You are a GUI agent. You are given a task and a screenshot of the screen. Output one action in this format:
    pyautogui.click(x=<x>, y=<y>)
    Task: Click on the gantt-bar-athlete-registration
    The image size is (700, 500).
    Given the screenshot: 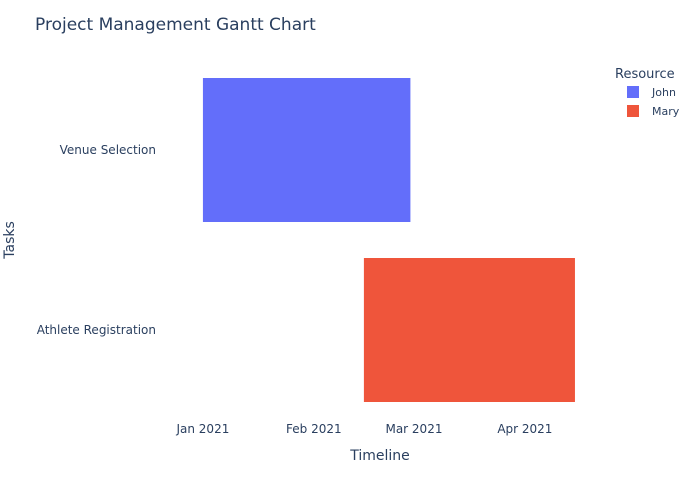 What is the action you would take?
    pyautogui.click(x=469, y=330)
    